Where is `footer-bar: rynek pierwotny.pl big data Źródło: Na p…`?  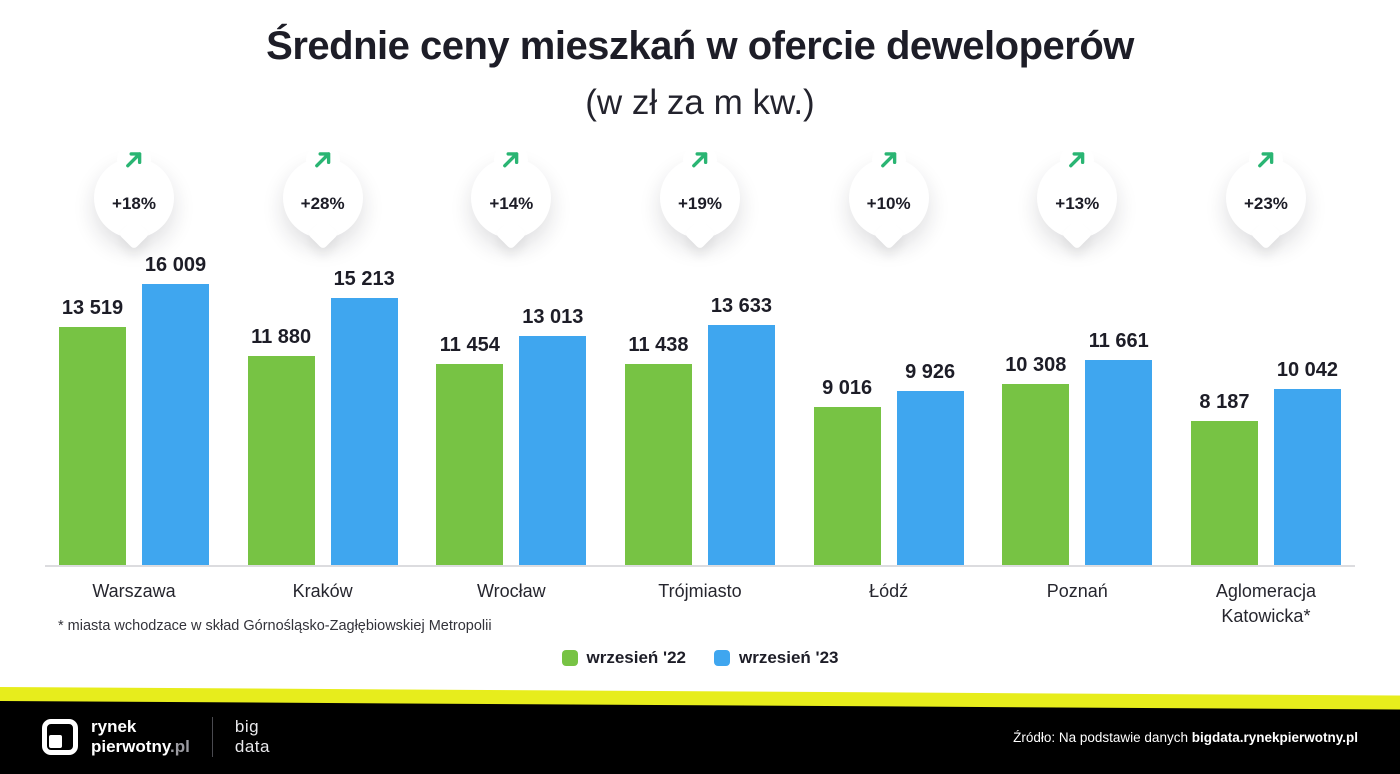
footer-bar: rynek pierwotny.pl big data Źródło: Na p… is located at coordinates (700, 737).